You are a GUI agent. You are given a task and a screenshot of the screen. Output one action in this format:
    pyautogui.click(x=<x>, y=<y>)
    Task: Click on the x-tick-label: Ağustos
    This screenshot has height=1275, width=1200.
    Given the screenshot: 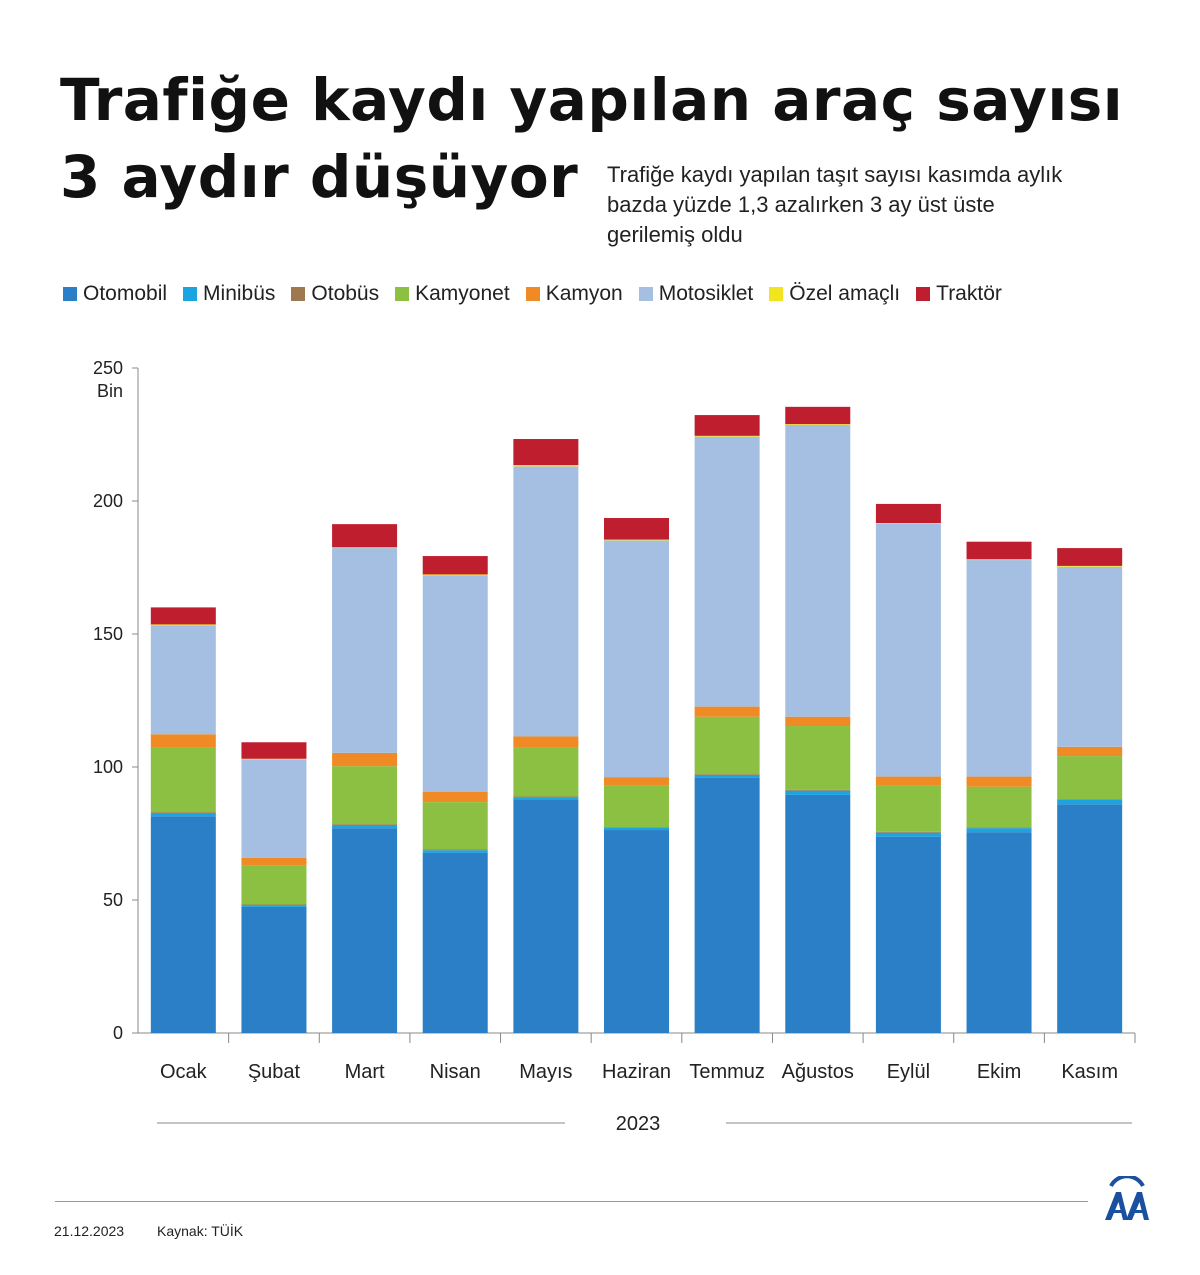 What is the action you would take?
    pyautogui.click(x=818, y=1072)
    